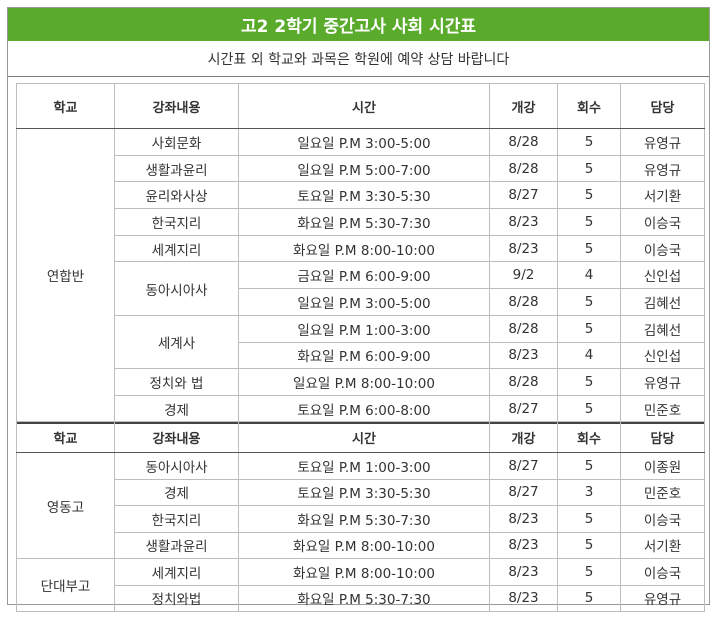 This screenshot has height=617, width=719. What do you see at coordinates (364, 275) in the screenshot?
I see `time-cell: 금요일 P.M 6:00-9:00` at bounding box center [364, 275].